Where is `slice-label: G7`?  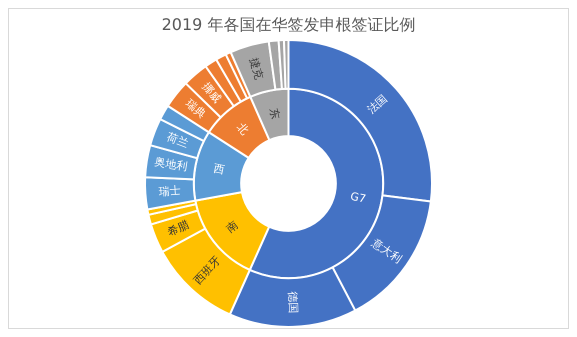
slice-label: G7 is located at coordinates (358, 198).